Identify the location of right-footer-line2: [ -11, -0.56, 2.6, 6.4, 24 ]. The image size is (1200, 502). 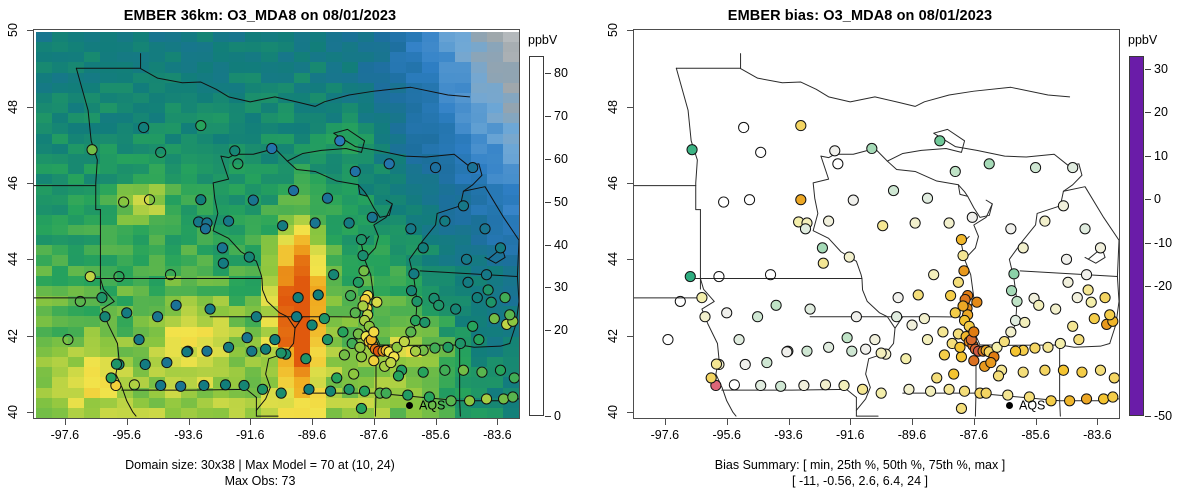
(860, 481).